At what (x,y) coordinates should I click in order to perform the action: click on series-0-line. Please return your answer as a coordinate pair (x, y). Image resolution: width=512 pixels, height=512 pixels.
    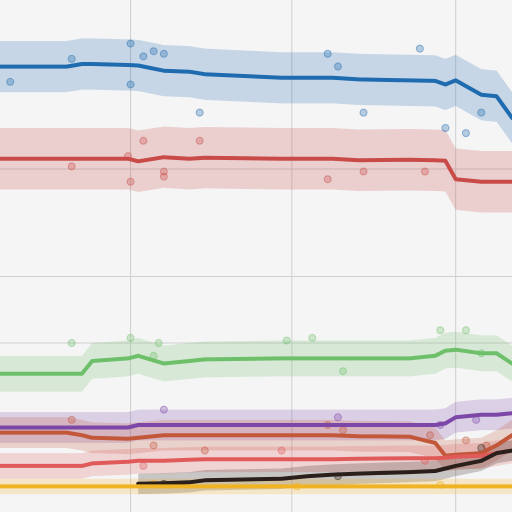
    Looking at the image, I should click on (256, 91).